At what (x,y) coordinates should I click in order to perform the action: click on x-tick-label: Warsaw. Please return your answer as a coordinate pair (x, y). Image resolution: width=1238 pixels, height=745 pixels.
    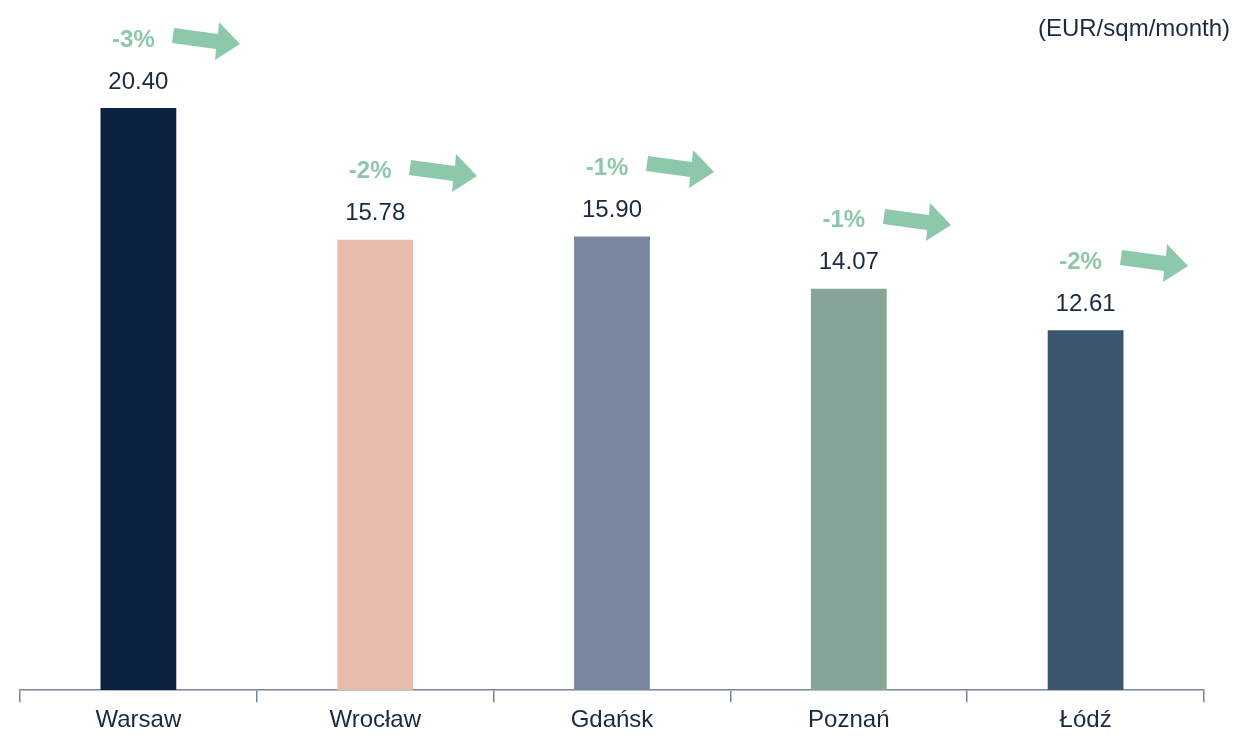
    Looking at the image, I should click on (138, 719).